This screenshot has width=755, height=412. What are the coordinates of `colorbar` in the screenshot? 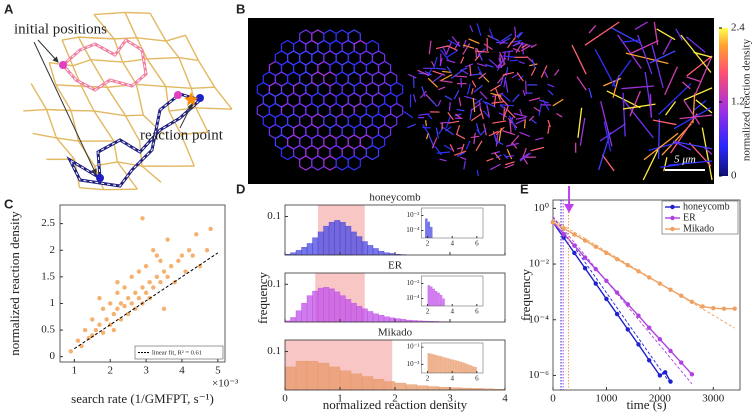 It's located at (723, 102).